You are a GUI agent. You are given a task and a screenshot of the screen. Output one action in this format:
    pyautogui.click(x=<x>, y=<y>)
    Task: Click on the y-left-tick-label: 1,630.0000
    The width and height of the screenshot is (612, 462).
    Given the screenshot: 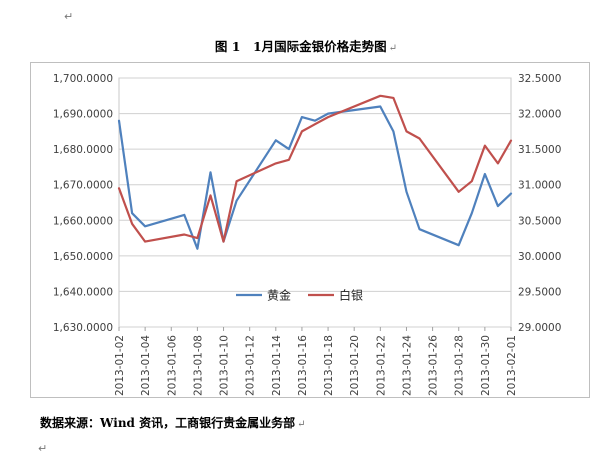 What is the action you would take?
    pyautogui.click(x=83, y=328)
    